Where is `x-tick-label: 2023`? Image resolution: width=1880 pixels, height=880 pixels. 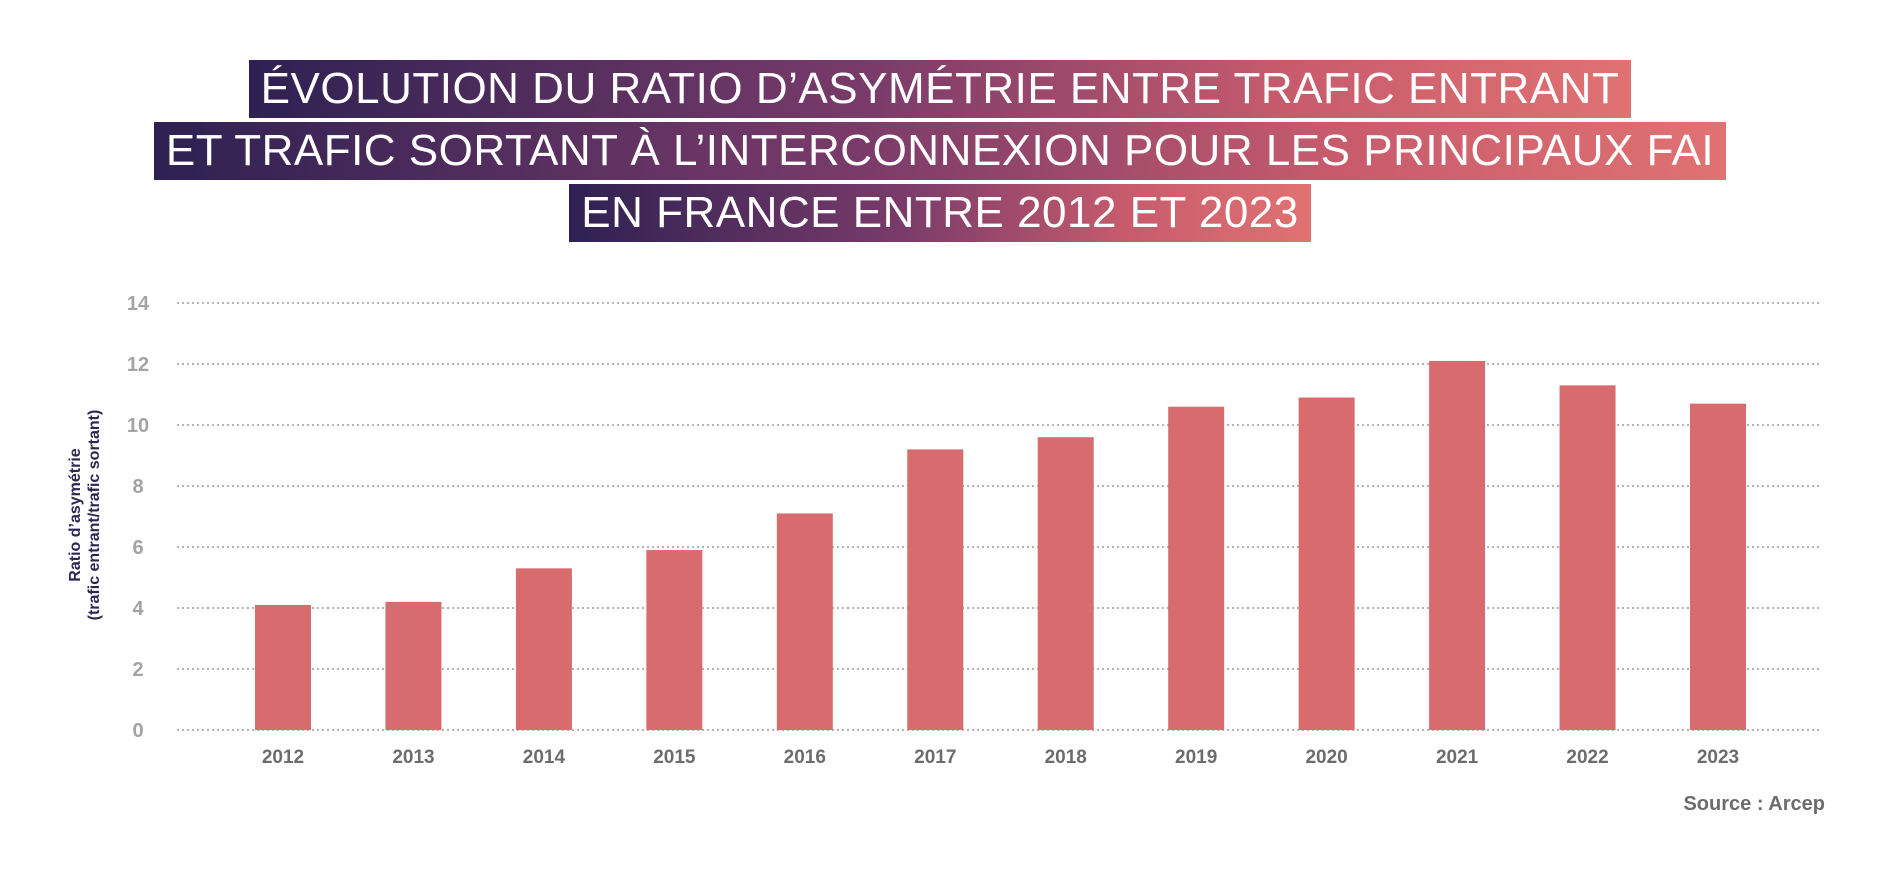
x-tick-label: 2023 is located at coordinates (1718, 757).